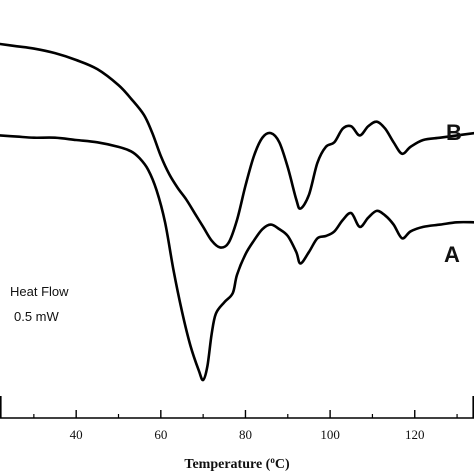 This screenshot has width=474, height=474. What do you see at coordinates (39, 291) in the screenshot?
I see `heat-flow-label: Heat Flow` at bounding box center [39, 291].